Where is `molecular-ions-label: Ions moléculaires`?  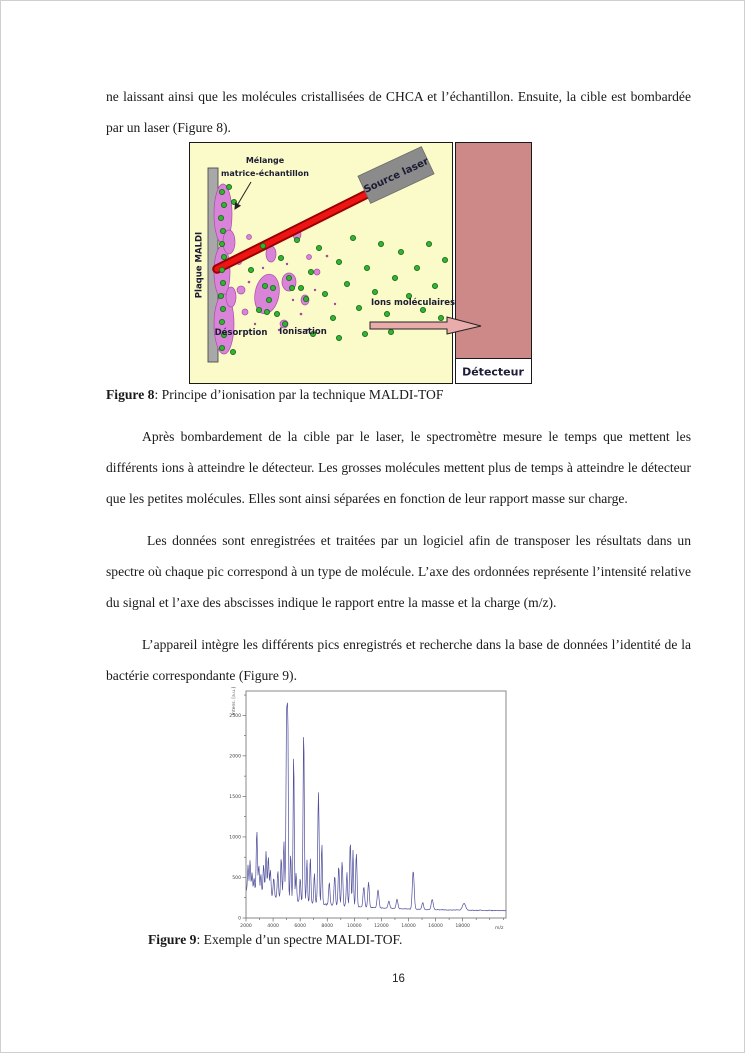
molecular-ions-label: Ions moléculaires is located at coordinates (413, 302).